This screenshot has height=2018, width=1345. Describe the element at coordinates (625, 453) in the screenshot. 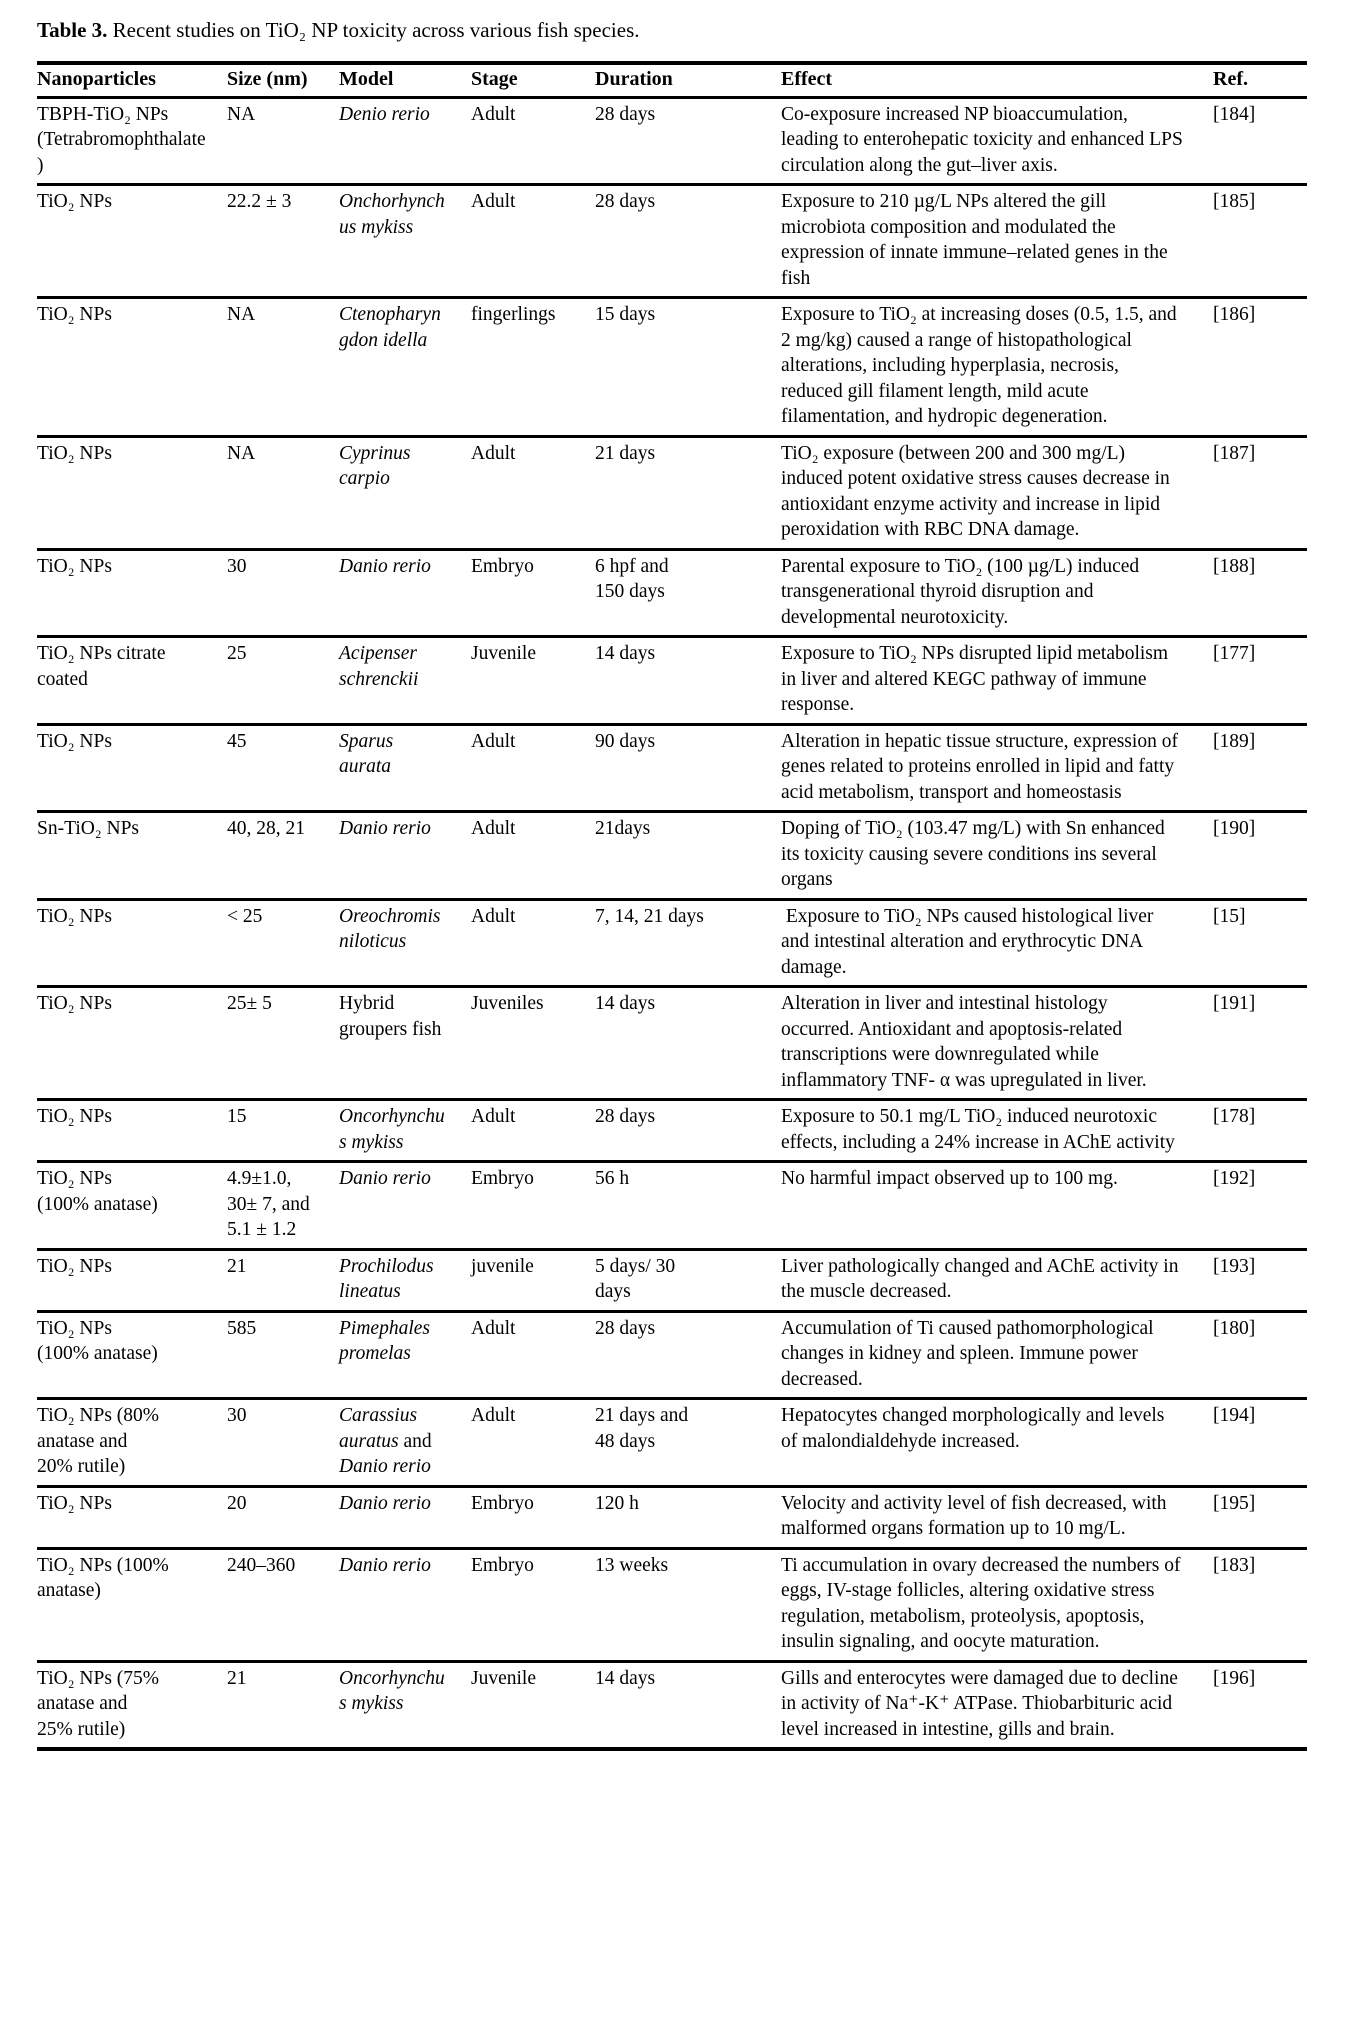

I see `cell-duration: 21 days` at that location.